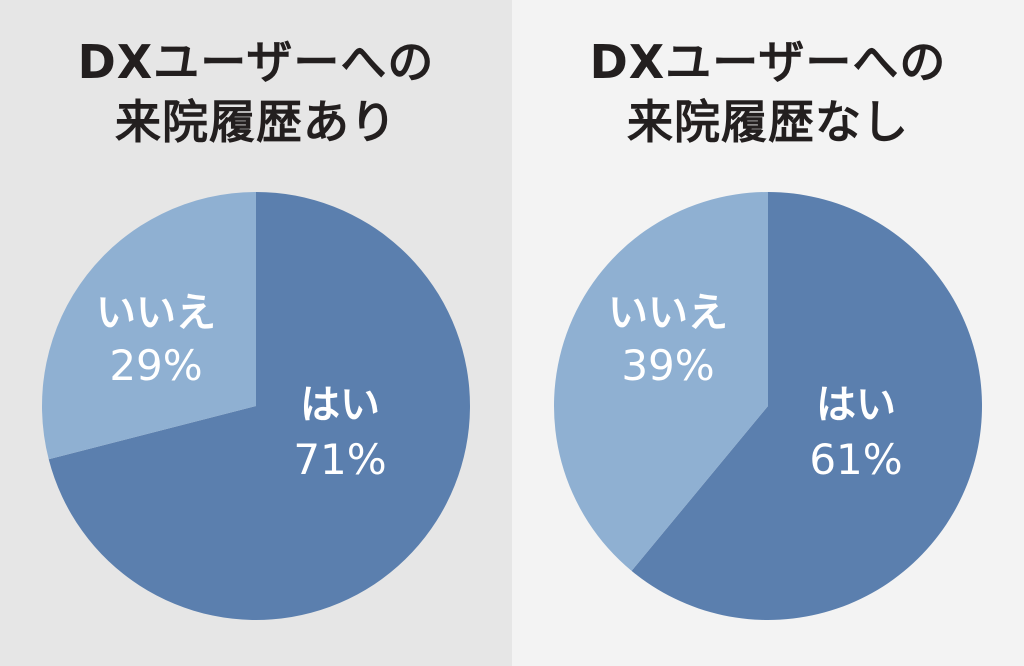 This screenshot has width=1024, height=666. I want to click on slice-value-label: 29%, so click(155, 365).